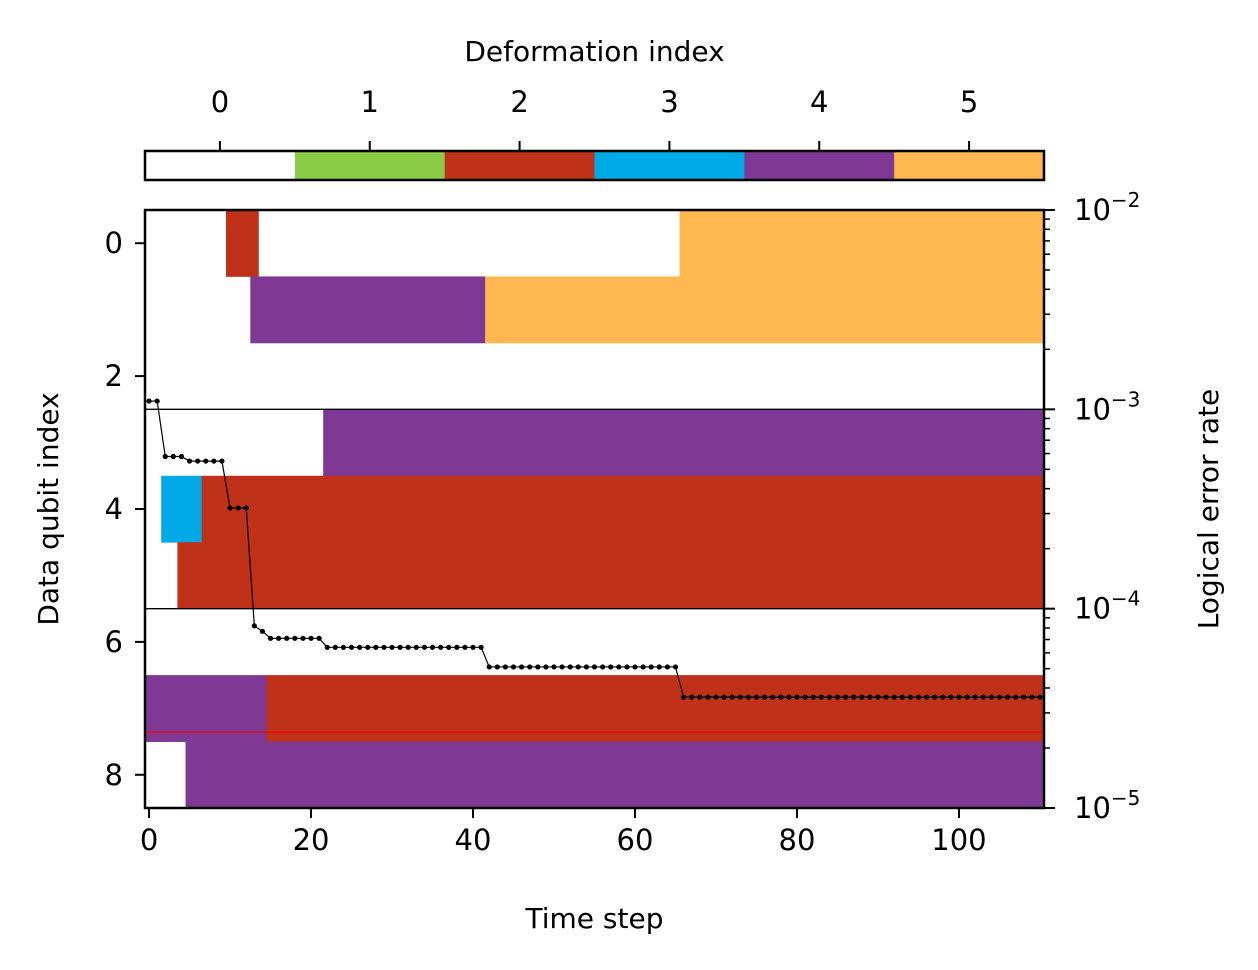 The width and height of the screenshot is (1258, 970). Describe the element at coordinates (519, 102) in the screenshot. I see `colorbar-tick-label: 2` at that location.